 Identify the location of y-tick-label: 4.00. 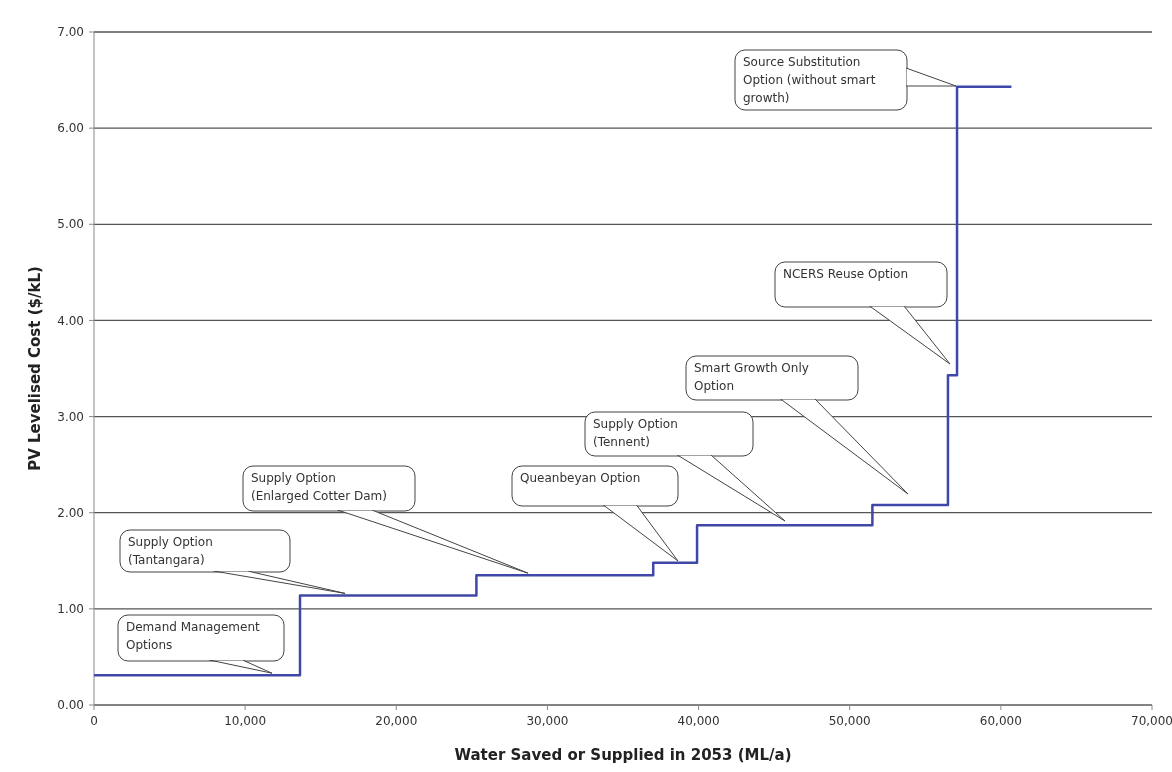
(70, 320).